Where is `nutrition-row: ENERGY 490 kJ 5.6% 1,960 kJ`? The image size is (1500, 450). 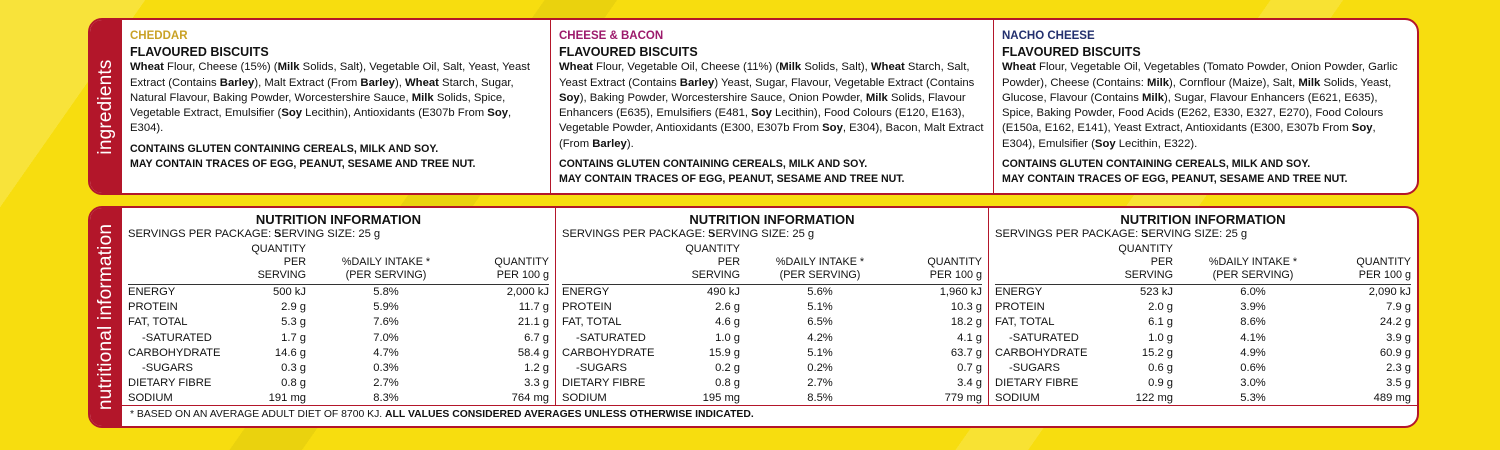
nutrition-row: ENERGY 490 kJ 5.6% 1,960 kJ is located at coordinates (772, 292).